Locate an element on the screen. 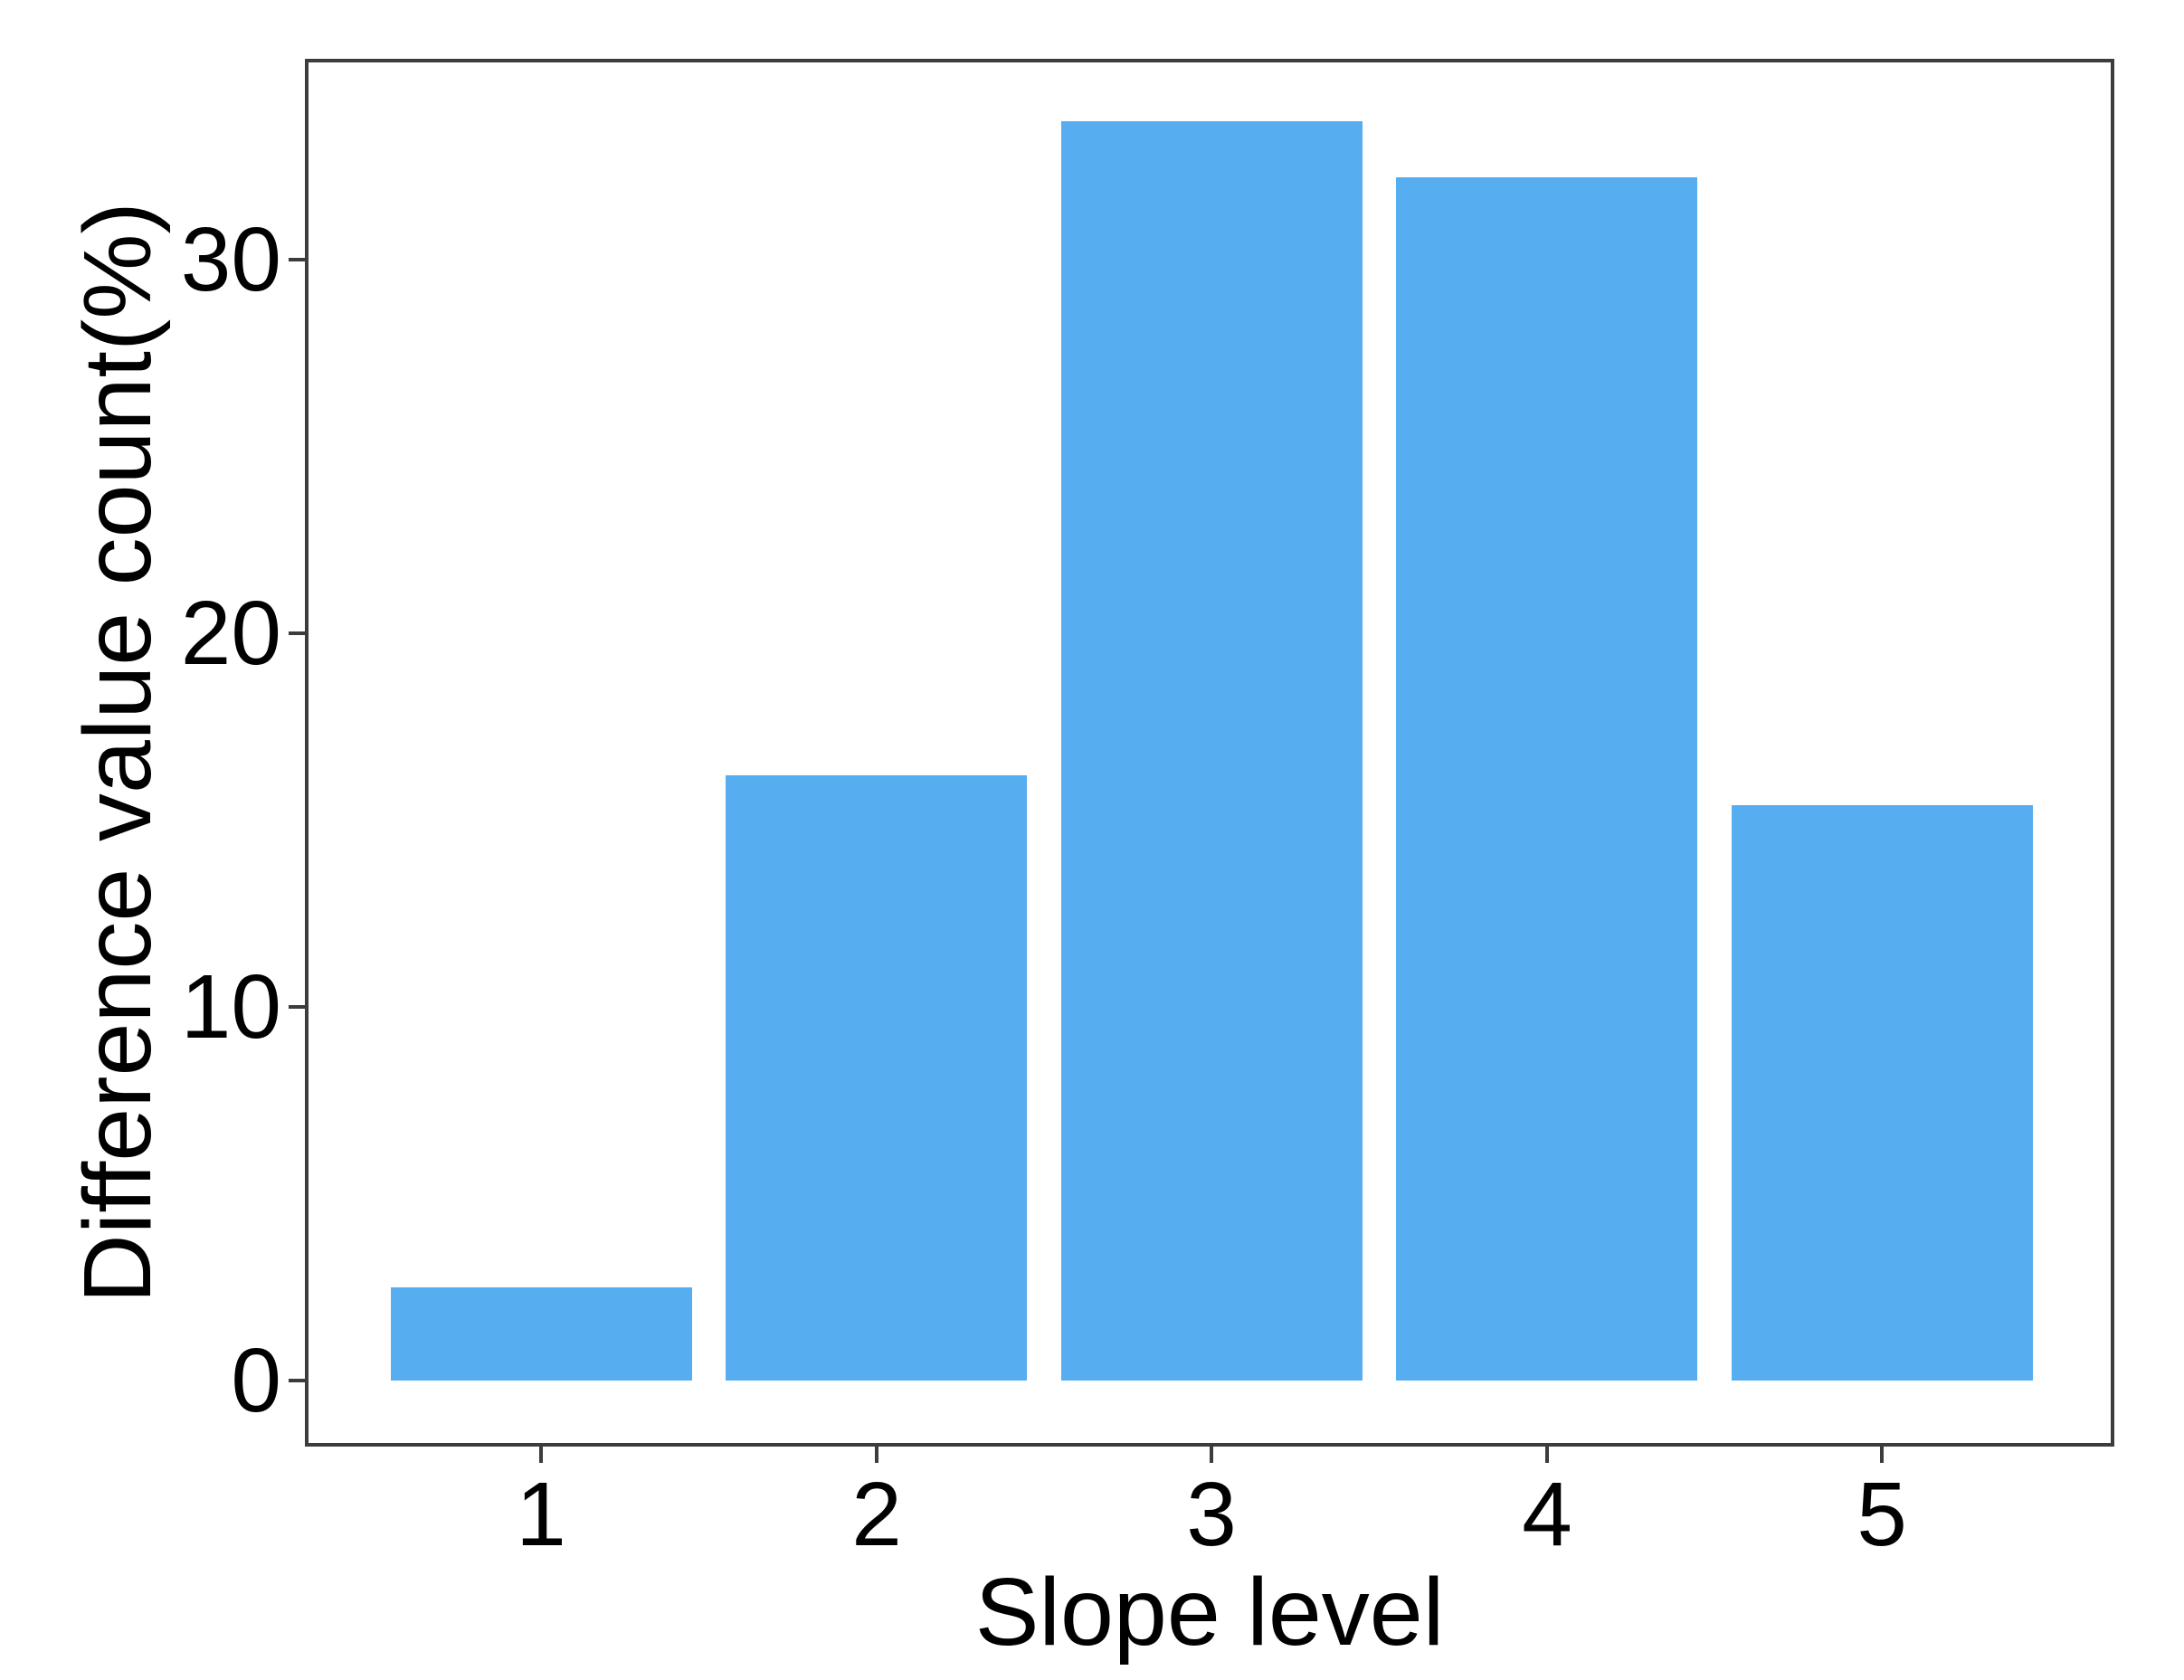  x-axis-title: Slope level is located at coordinates (1209, 1612).